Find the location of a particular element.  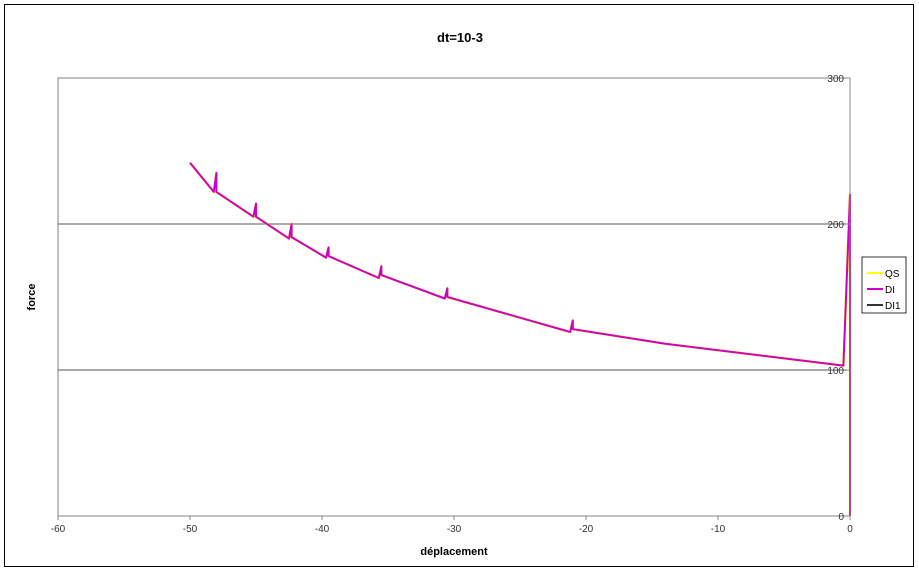

y-tick-label-3: 300 is located at coordinates (835, 79).